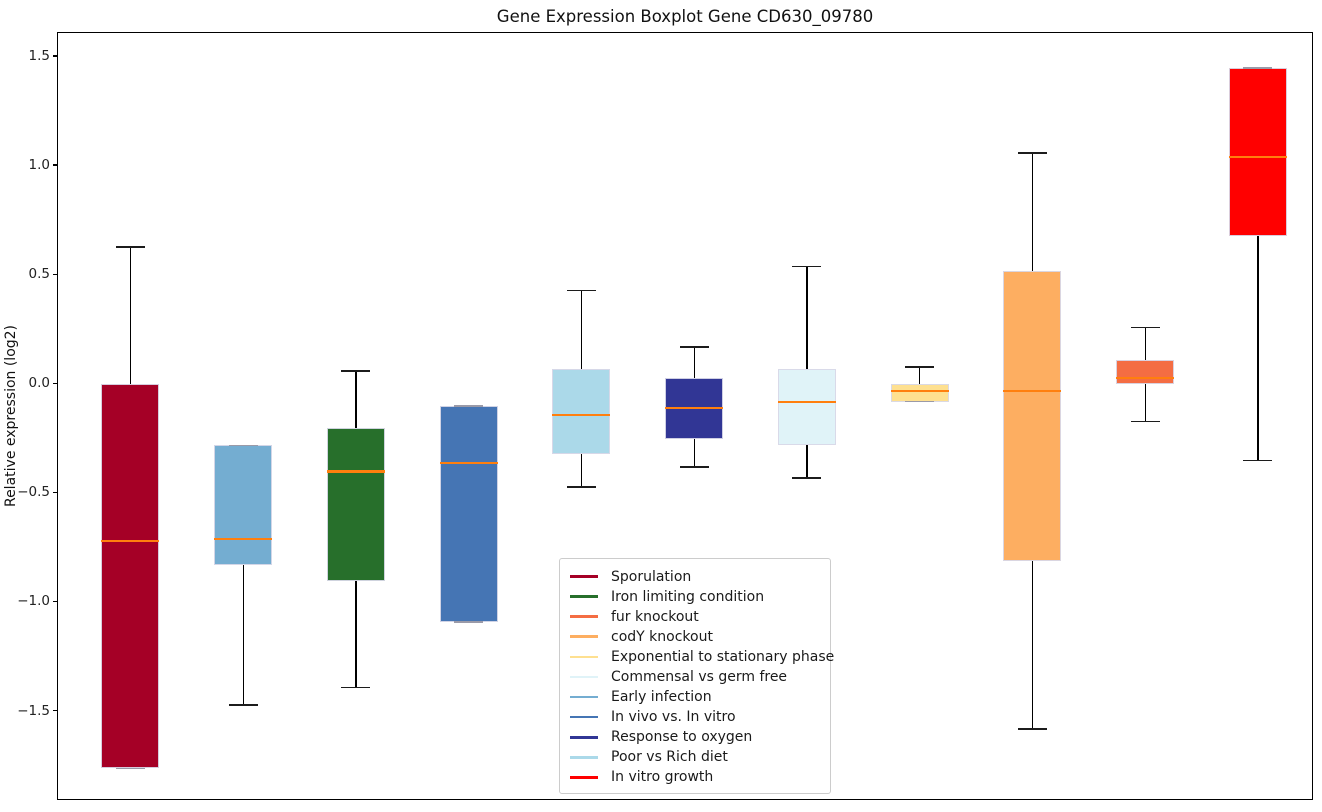 This screenshot has height=812, width=1322. I want to click on legend-label: codY knockout, so click(662, 636).